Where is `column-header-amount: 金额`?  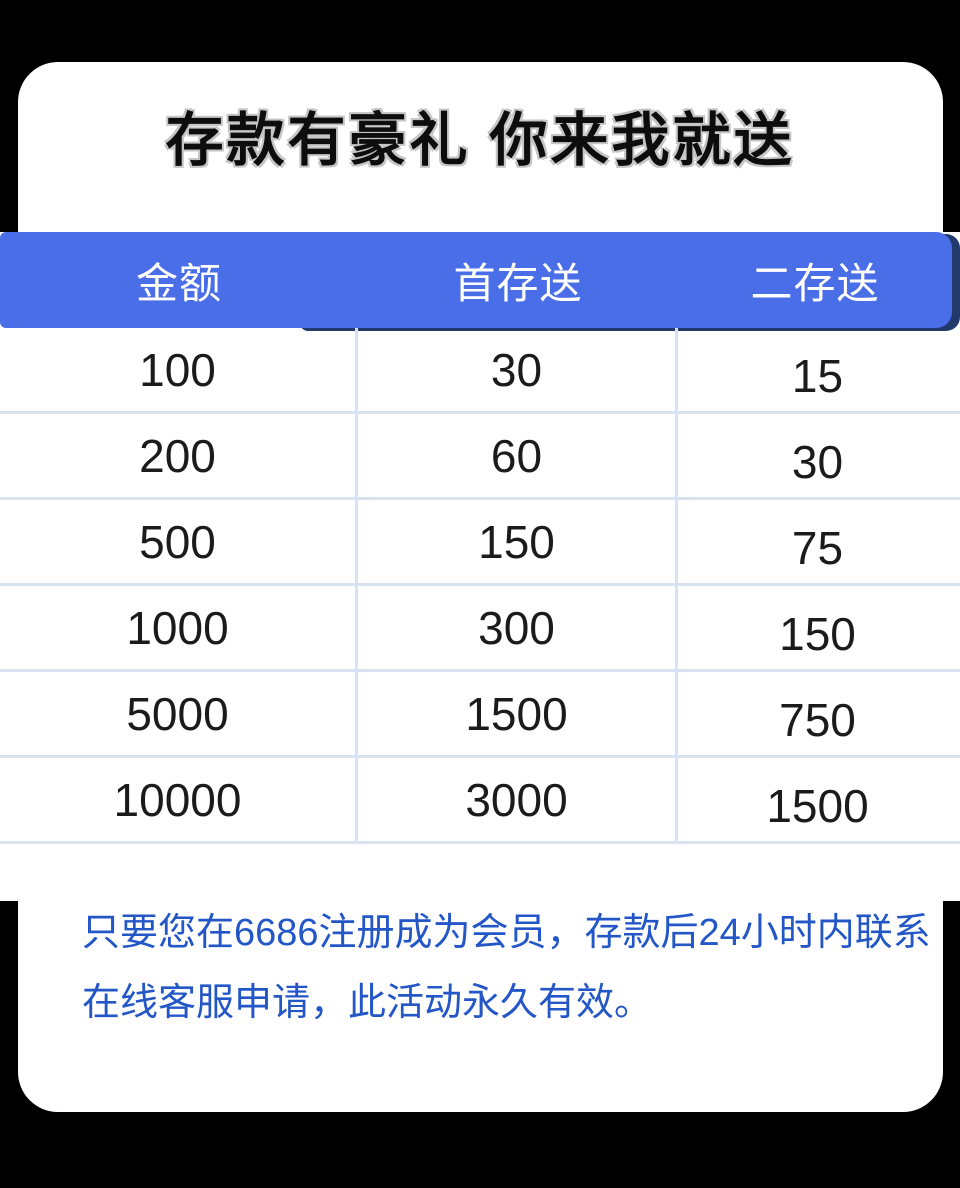 column-header-amount: 金额 is located at coordinates (178, 283).